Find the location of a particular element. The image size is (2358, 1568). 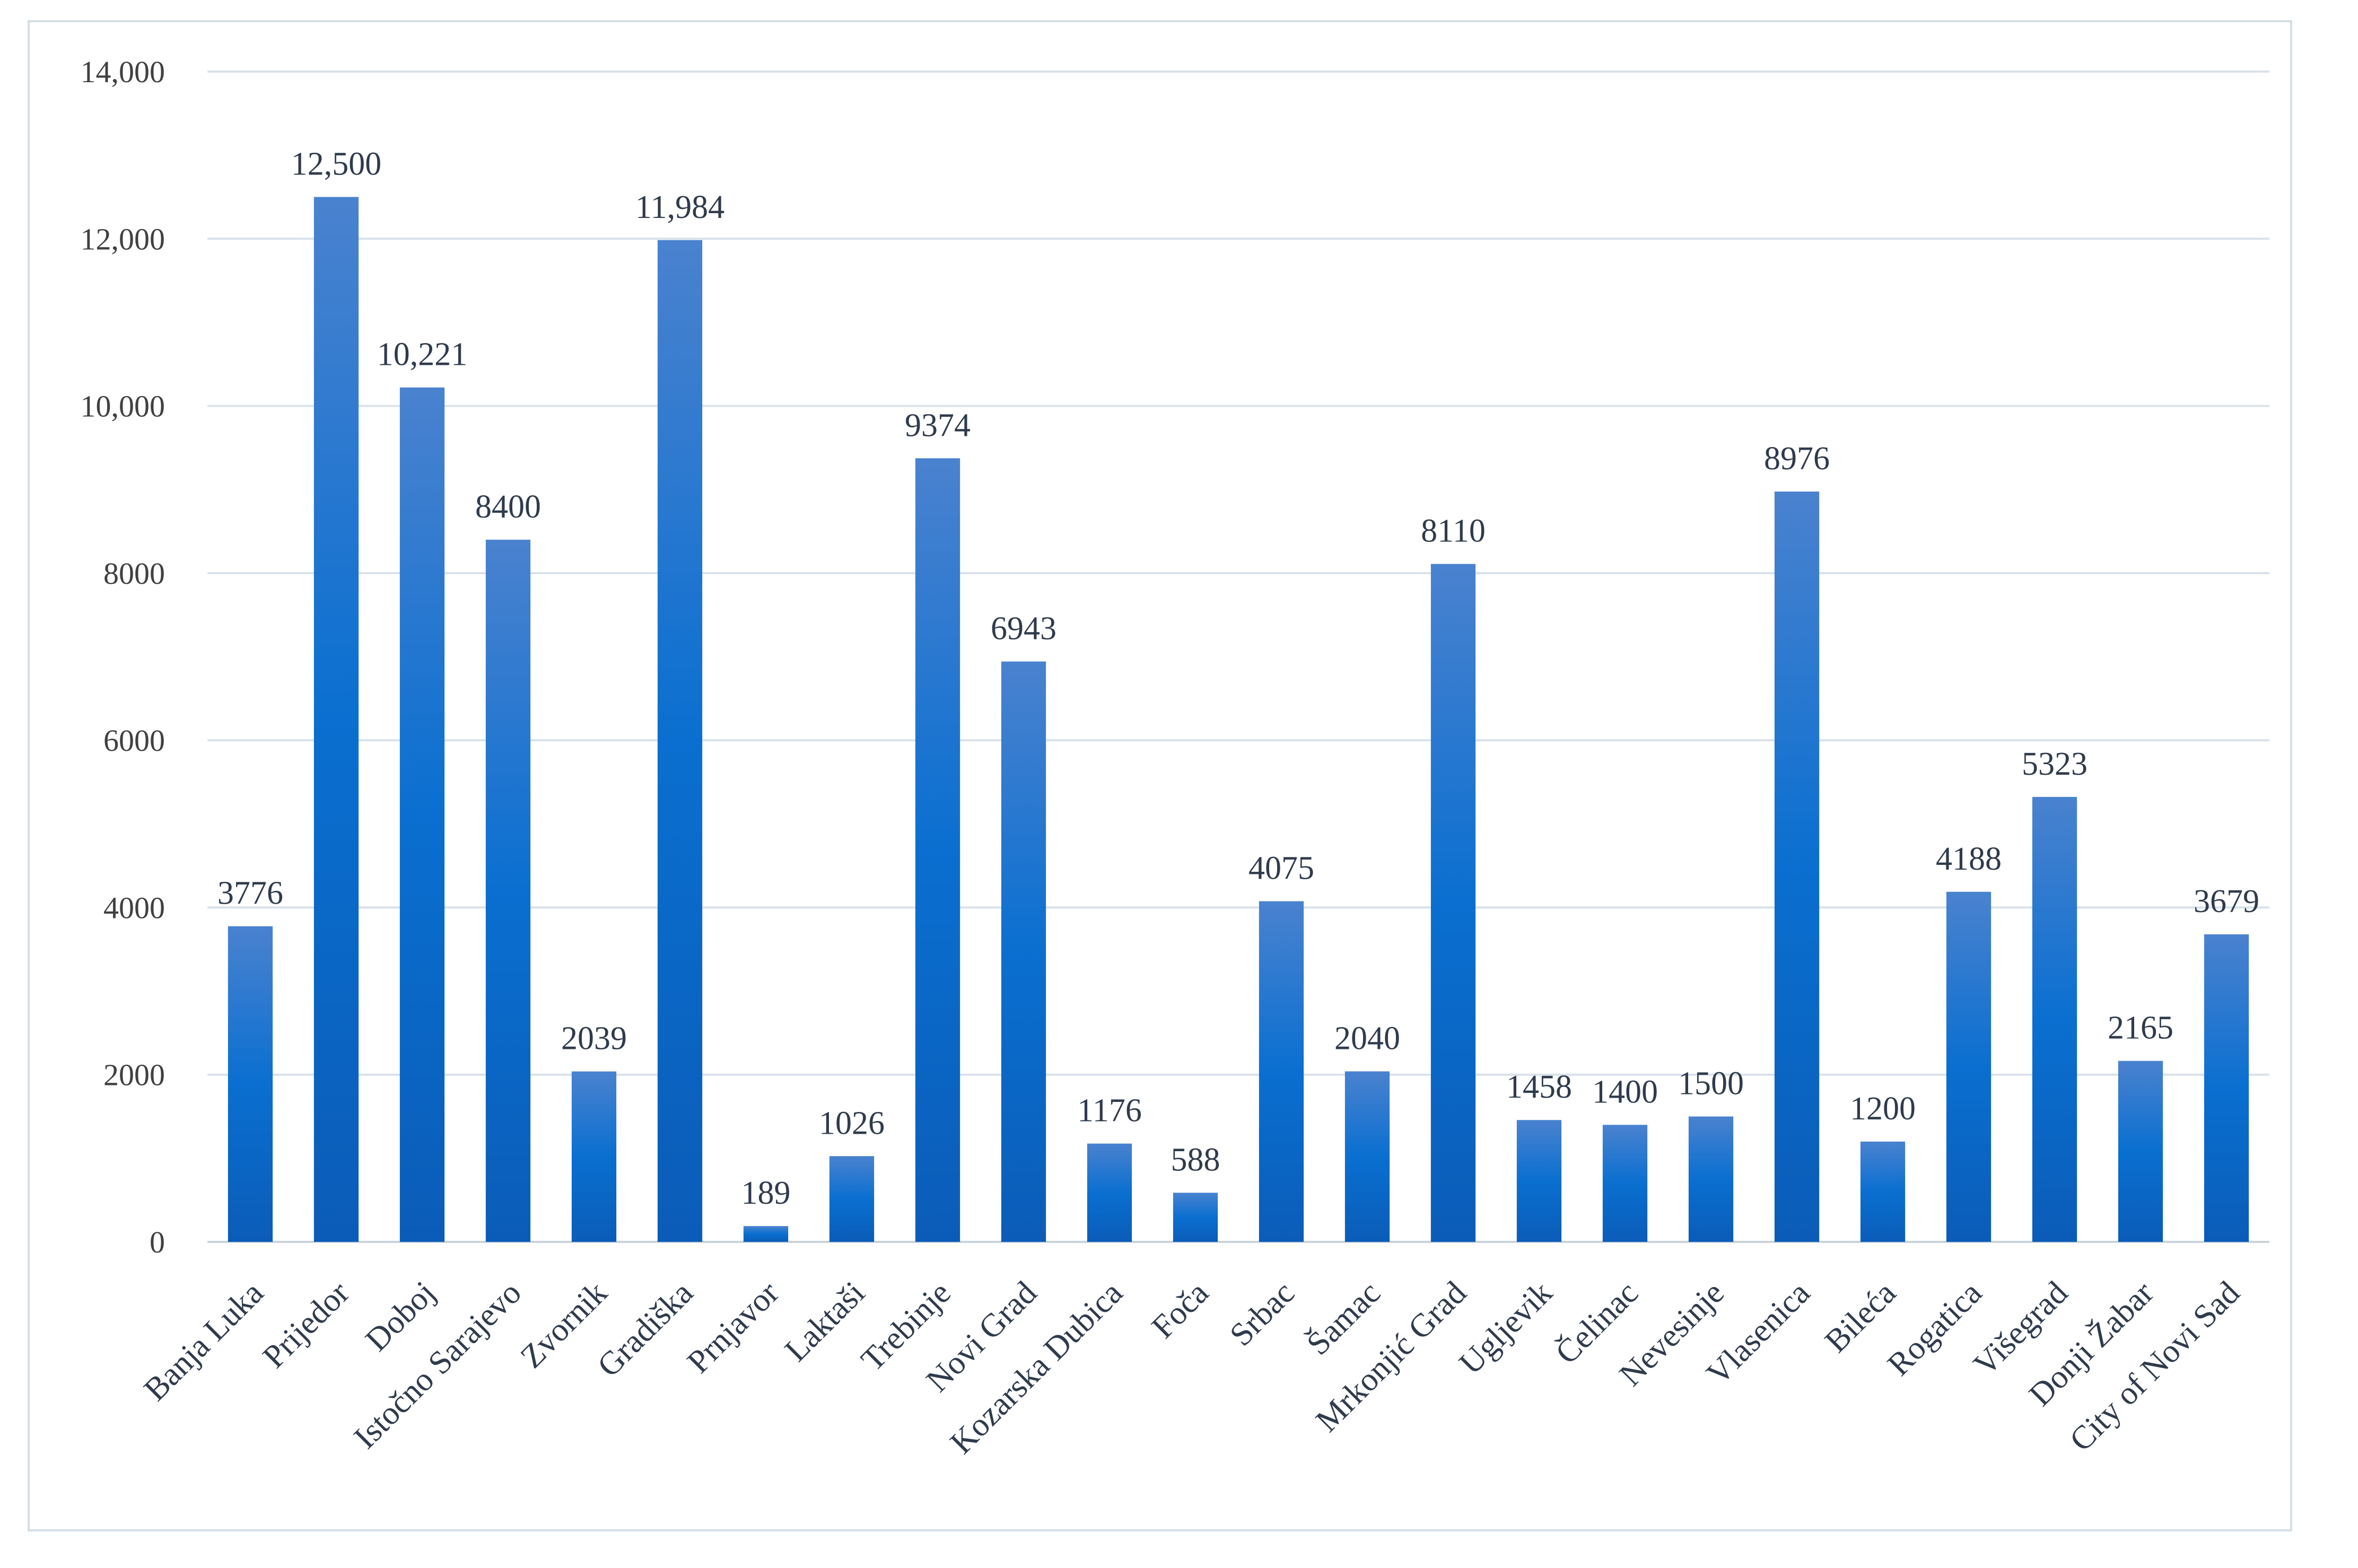

data-label: 5323 is located at coordinates (2055, 764).